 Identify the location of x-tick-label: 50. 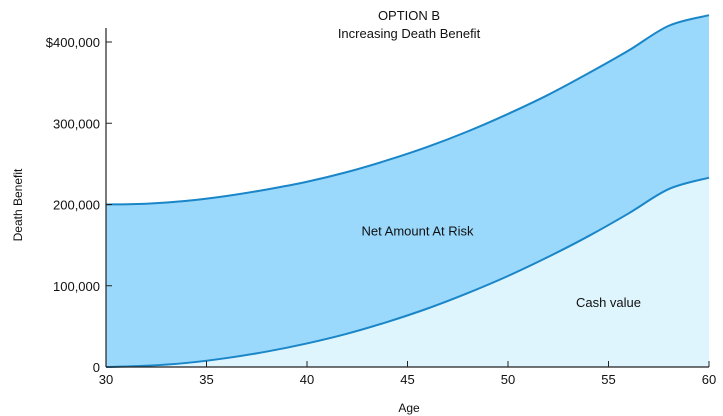
(508, 379).